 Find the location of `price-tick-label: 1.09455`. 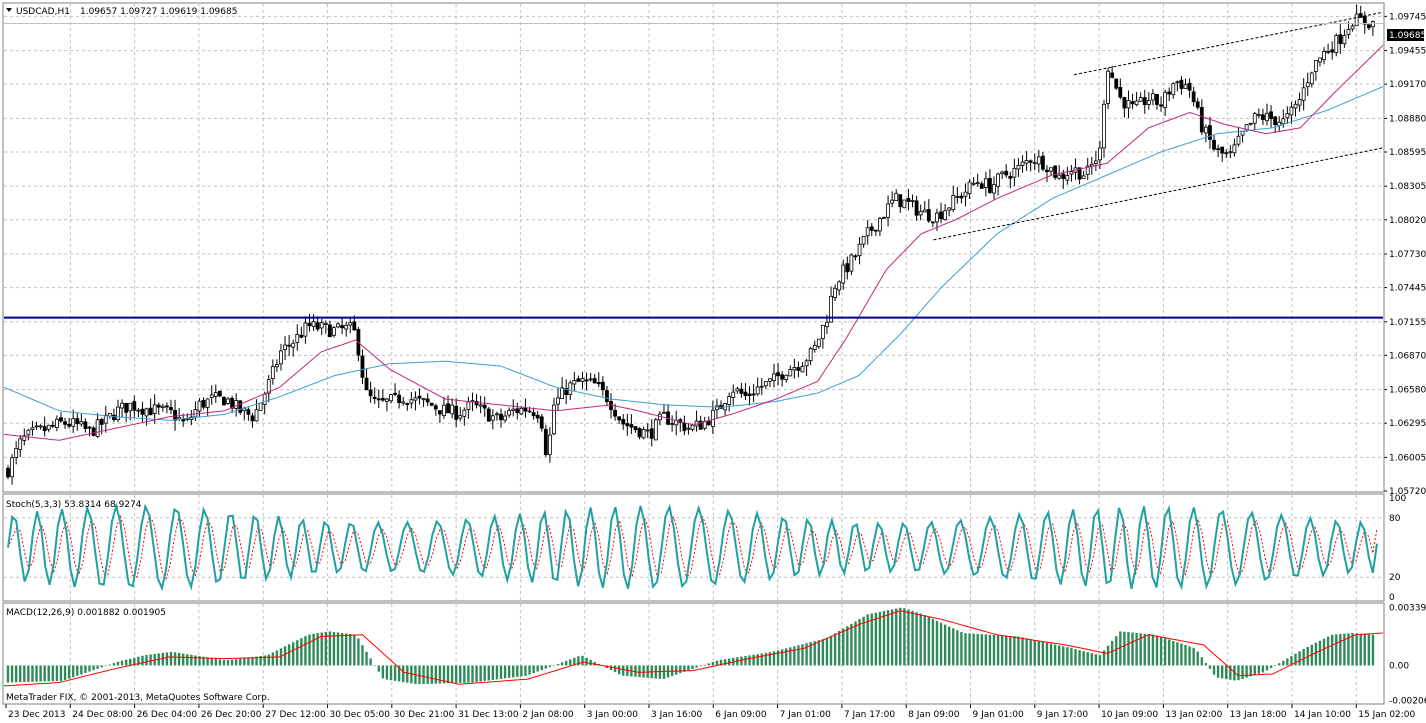

price-tick-label: 1.09455 is located at coordinates (1407, 52).